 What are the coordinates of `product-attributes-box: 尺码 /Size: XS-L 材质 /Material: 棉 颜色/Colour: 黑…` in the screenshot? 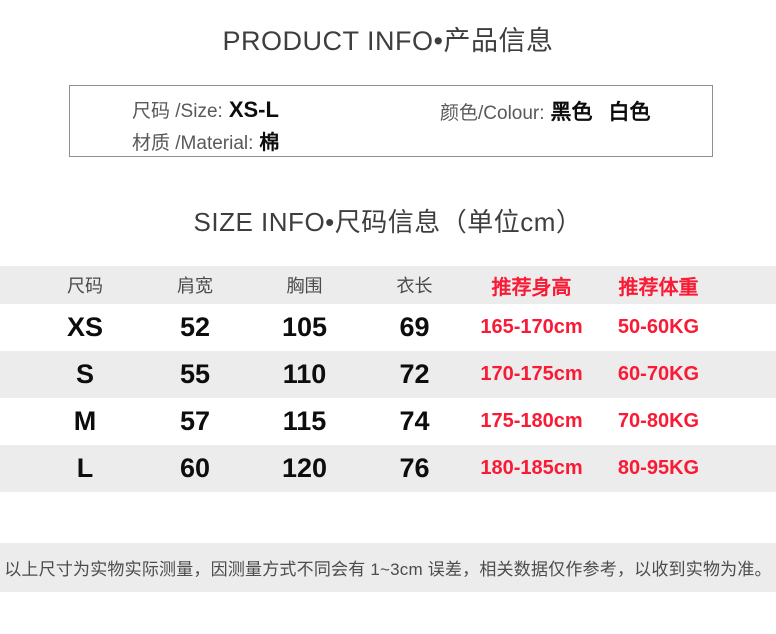 It's located at (391, 121).